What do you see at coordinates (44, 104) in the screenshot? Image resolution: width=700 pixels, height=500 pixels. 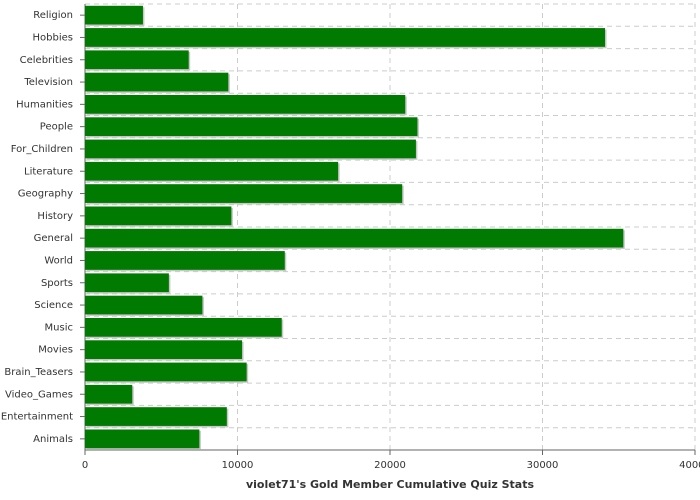 I see `y-tick-label: Humanities` at bounding box center [44, 104].